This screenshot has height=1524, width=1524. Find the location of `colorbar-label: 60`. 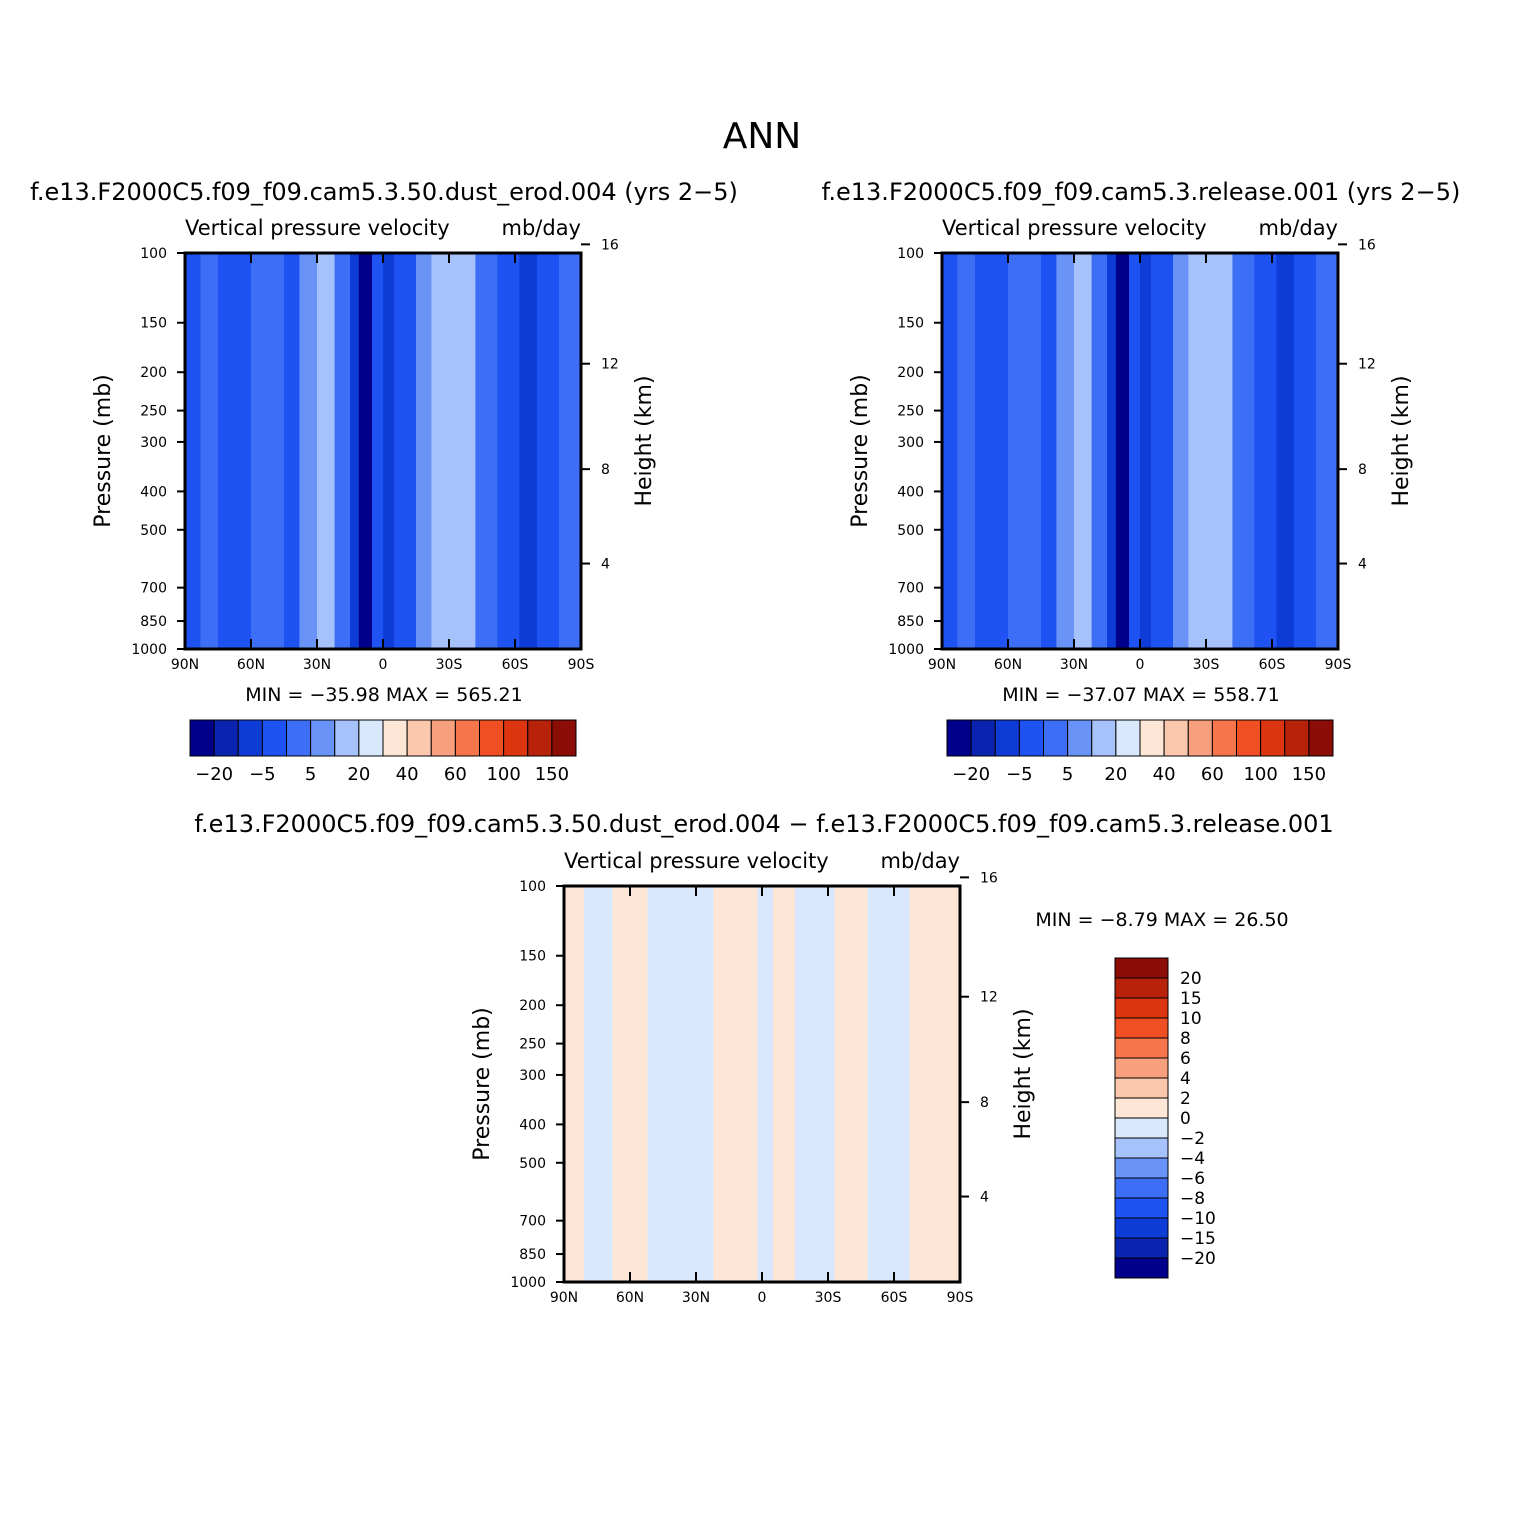

colorbar-label: 60 is located at coordinates (455, 774).